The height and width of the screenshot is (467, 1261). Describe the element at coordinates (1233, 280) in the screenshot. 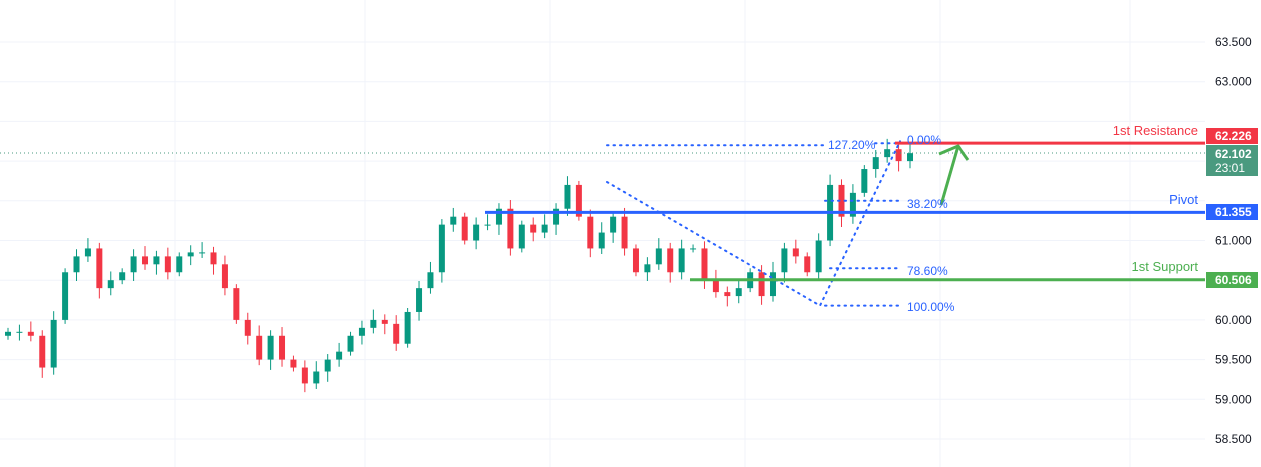

I see `support-price: 60.506` at that location.